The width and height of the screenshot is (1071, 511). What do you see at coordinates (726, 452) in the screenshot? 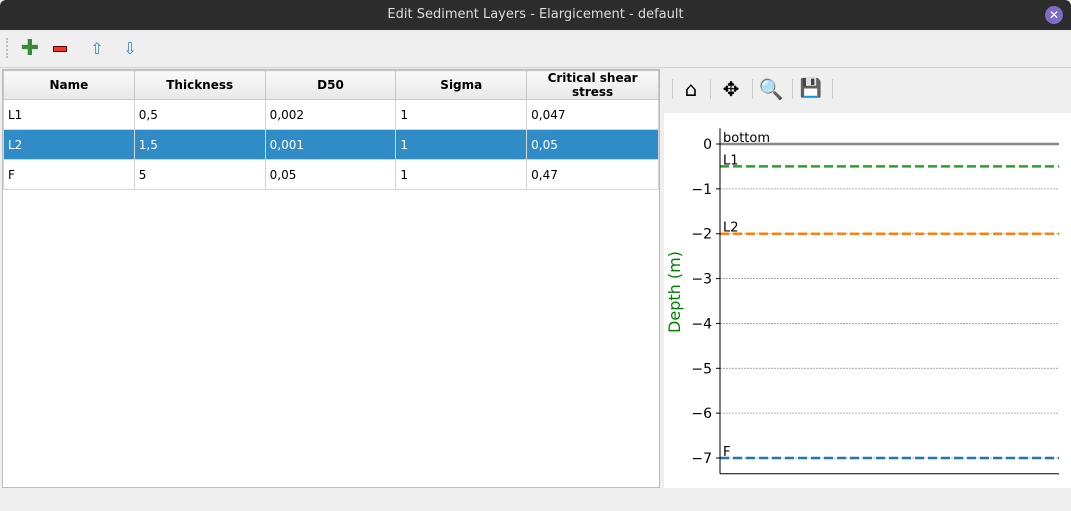
I see `series-label: F` at bounding box center [726, 452].